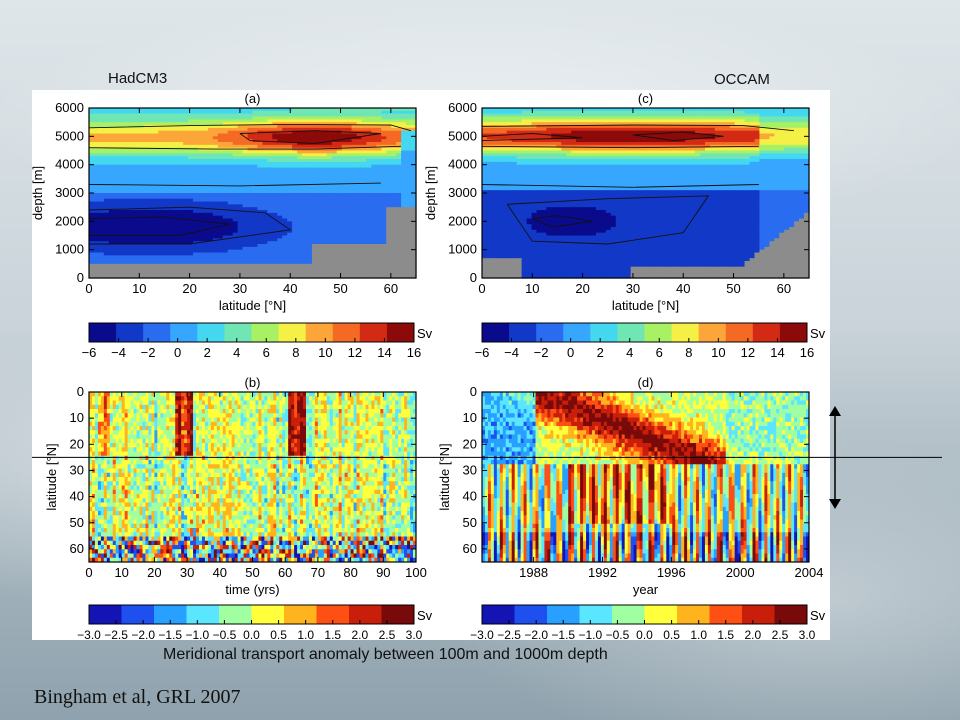 The height and width of the screenshot is (720, 960). I want to click on panel-a-field, so click(253, 193).